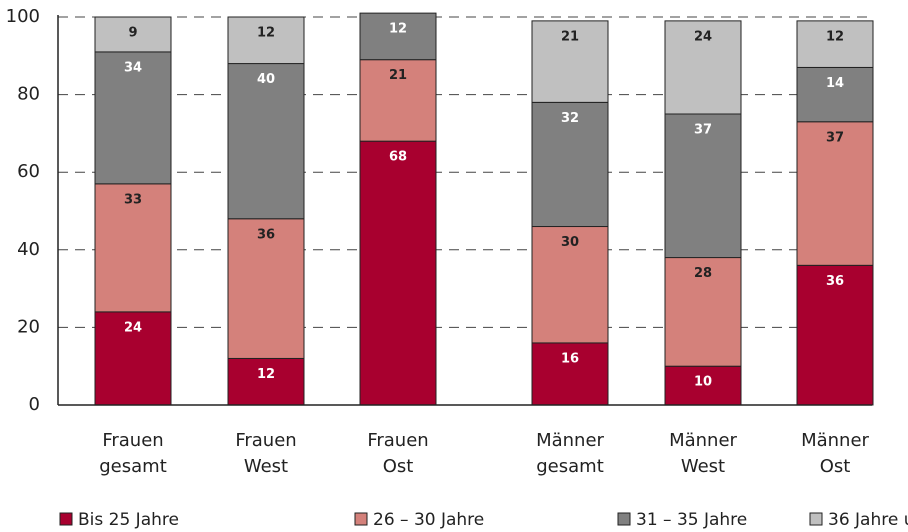 The width and height of the screenshot is (908, 532). What do you see at coordinates (133, 199) in the screenshot?
I see `data-label: 33` at bounding box center [133, 199].